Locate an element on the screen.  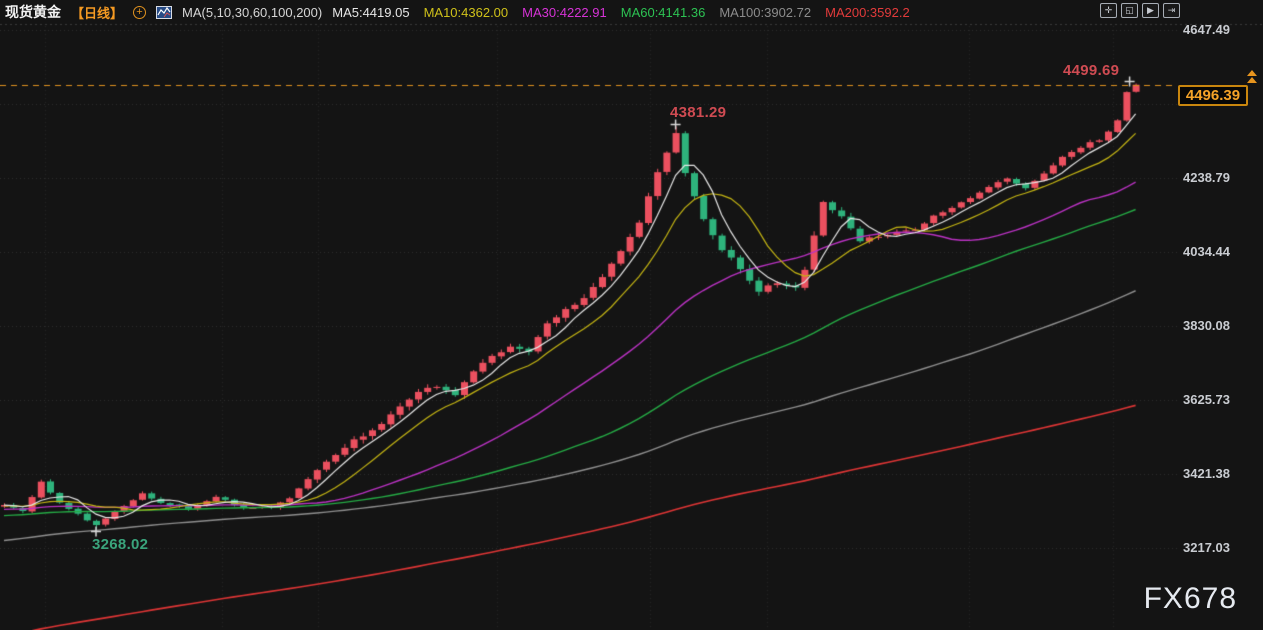
last-price-box: 4496.39 is located at coordinates (1213, 95).